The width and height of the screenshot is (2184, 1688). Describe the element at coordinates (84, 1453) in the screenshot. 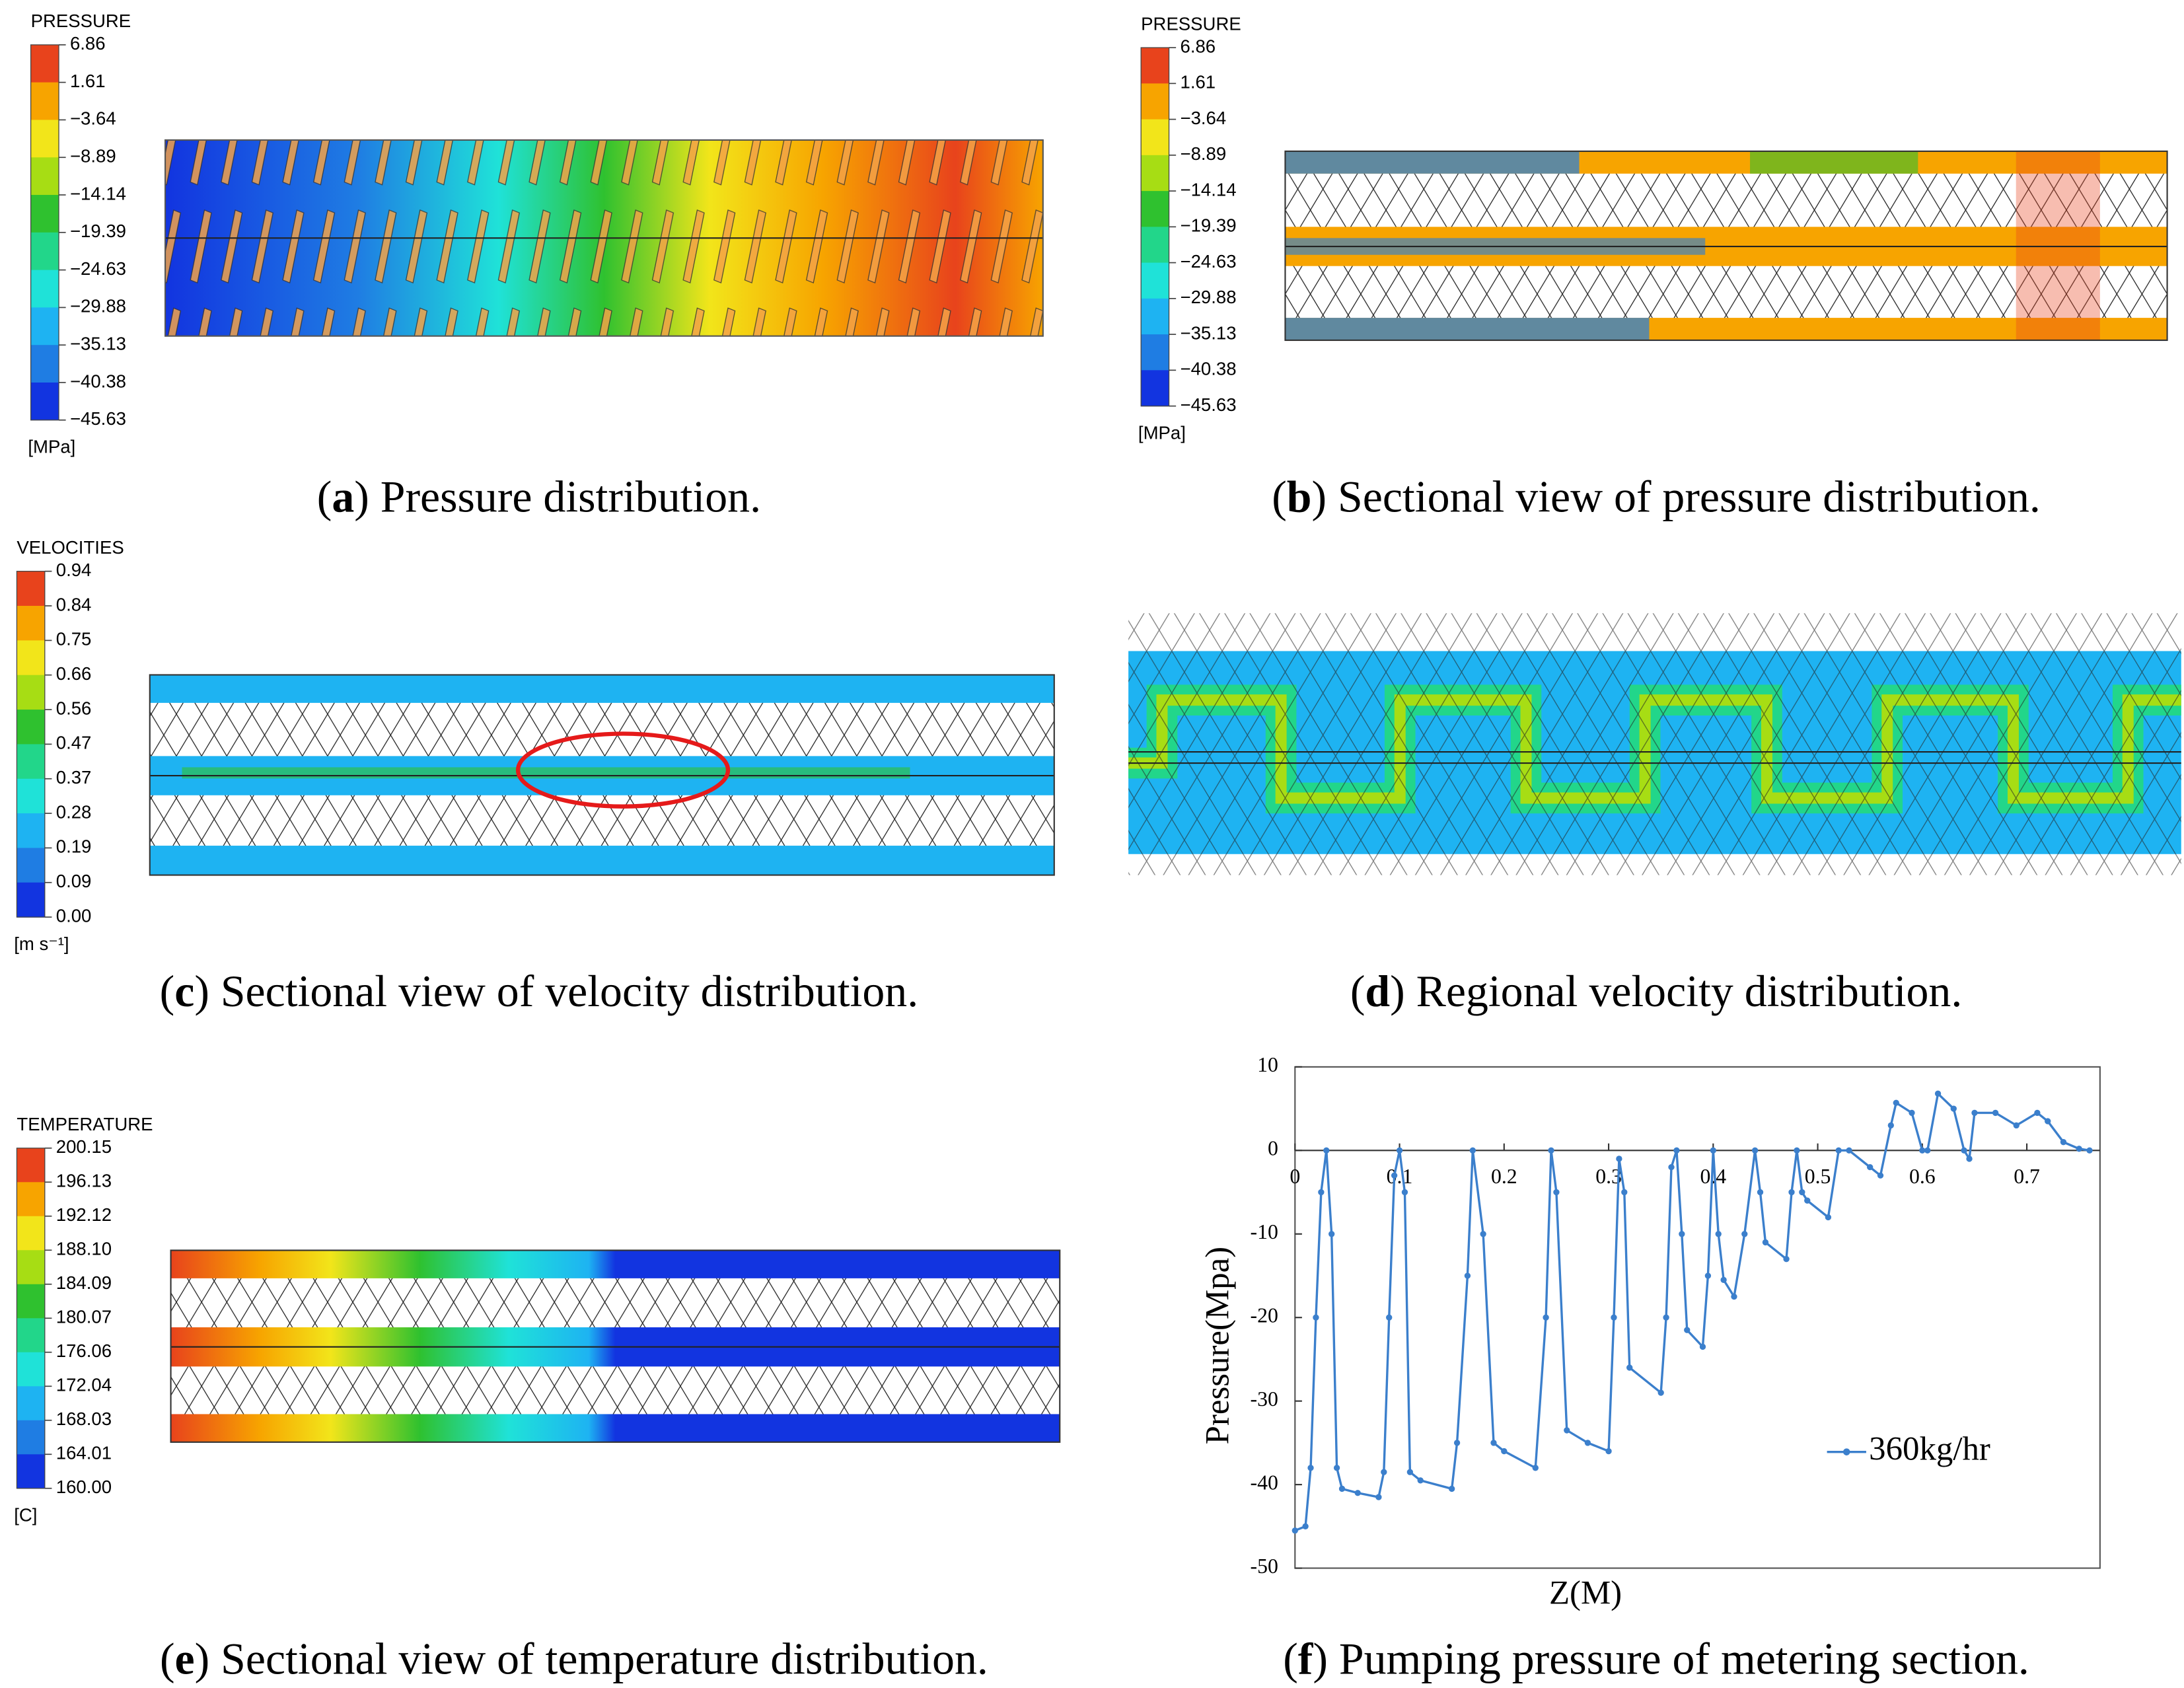

I see `colorbar-label: 164.01` at that location.